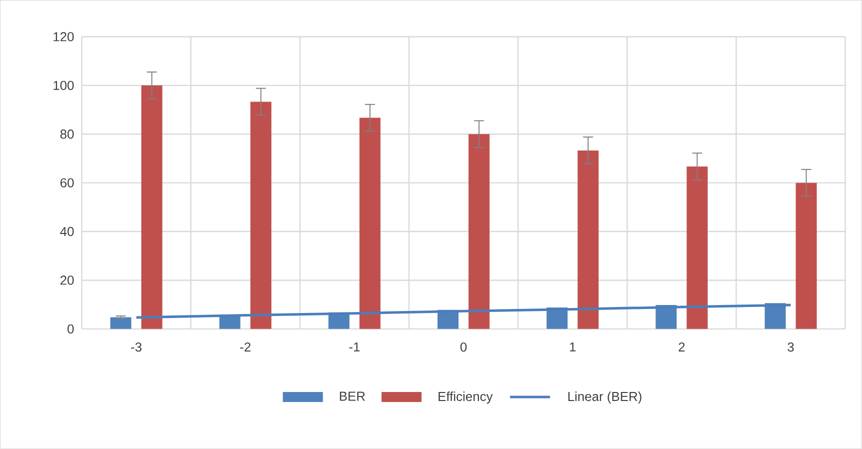 Image resolution: width=862 pixels, height=449 pixels. Describe the element at coordinates (64, 85) in the screenshot. I see `y-tick-label: 100` at that location.